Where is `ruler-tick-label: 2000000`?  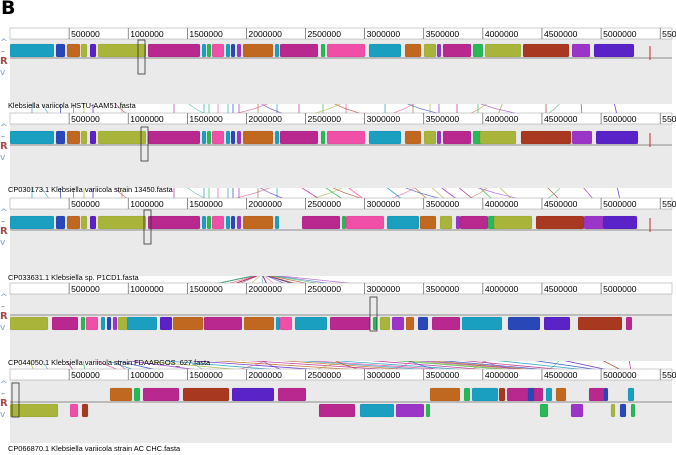 ruler-tick-label: 2000000 is located at coordinates (265, 289).